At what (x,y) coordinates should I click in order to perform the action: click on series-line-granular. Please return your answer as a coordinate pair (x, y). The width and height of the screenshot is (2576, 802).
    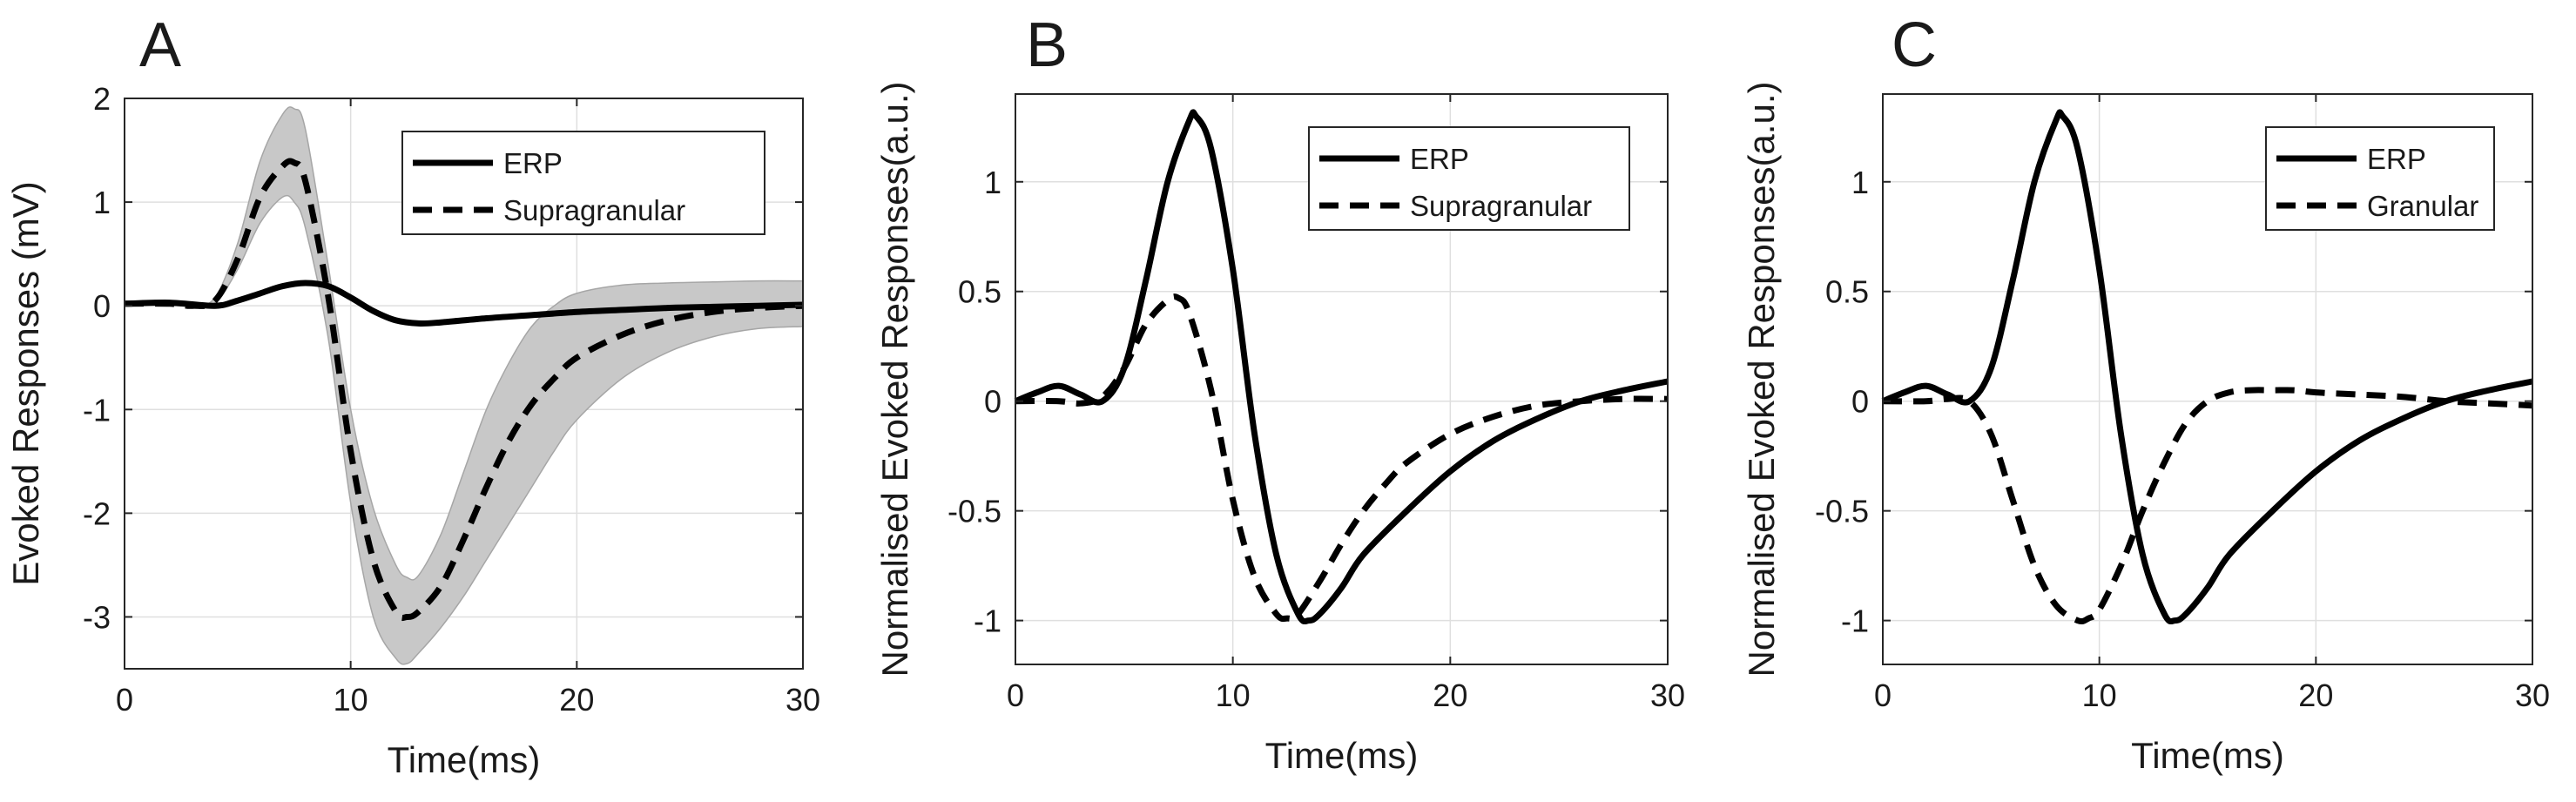
    Looking at the image, I should click on (2207, 506).